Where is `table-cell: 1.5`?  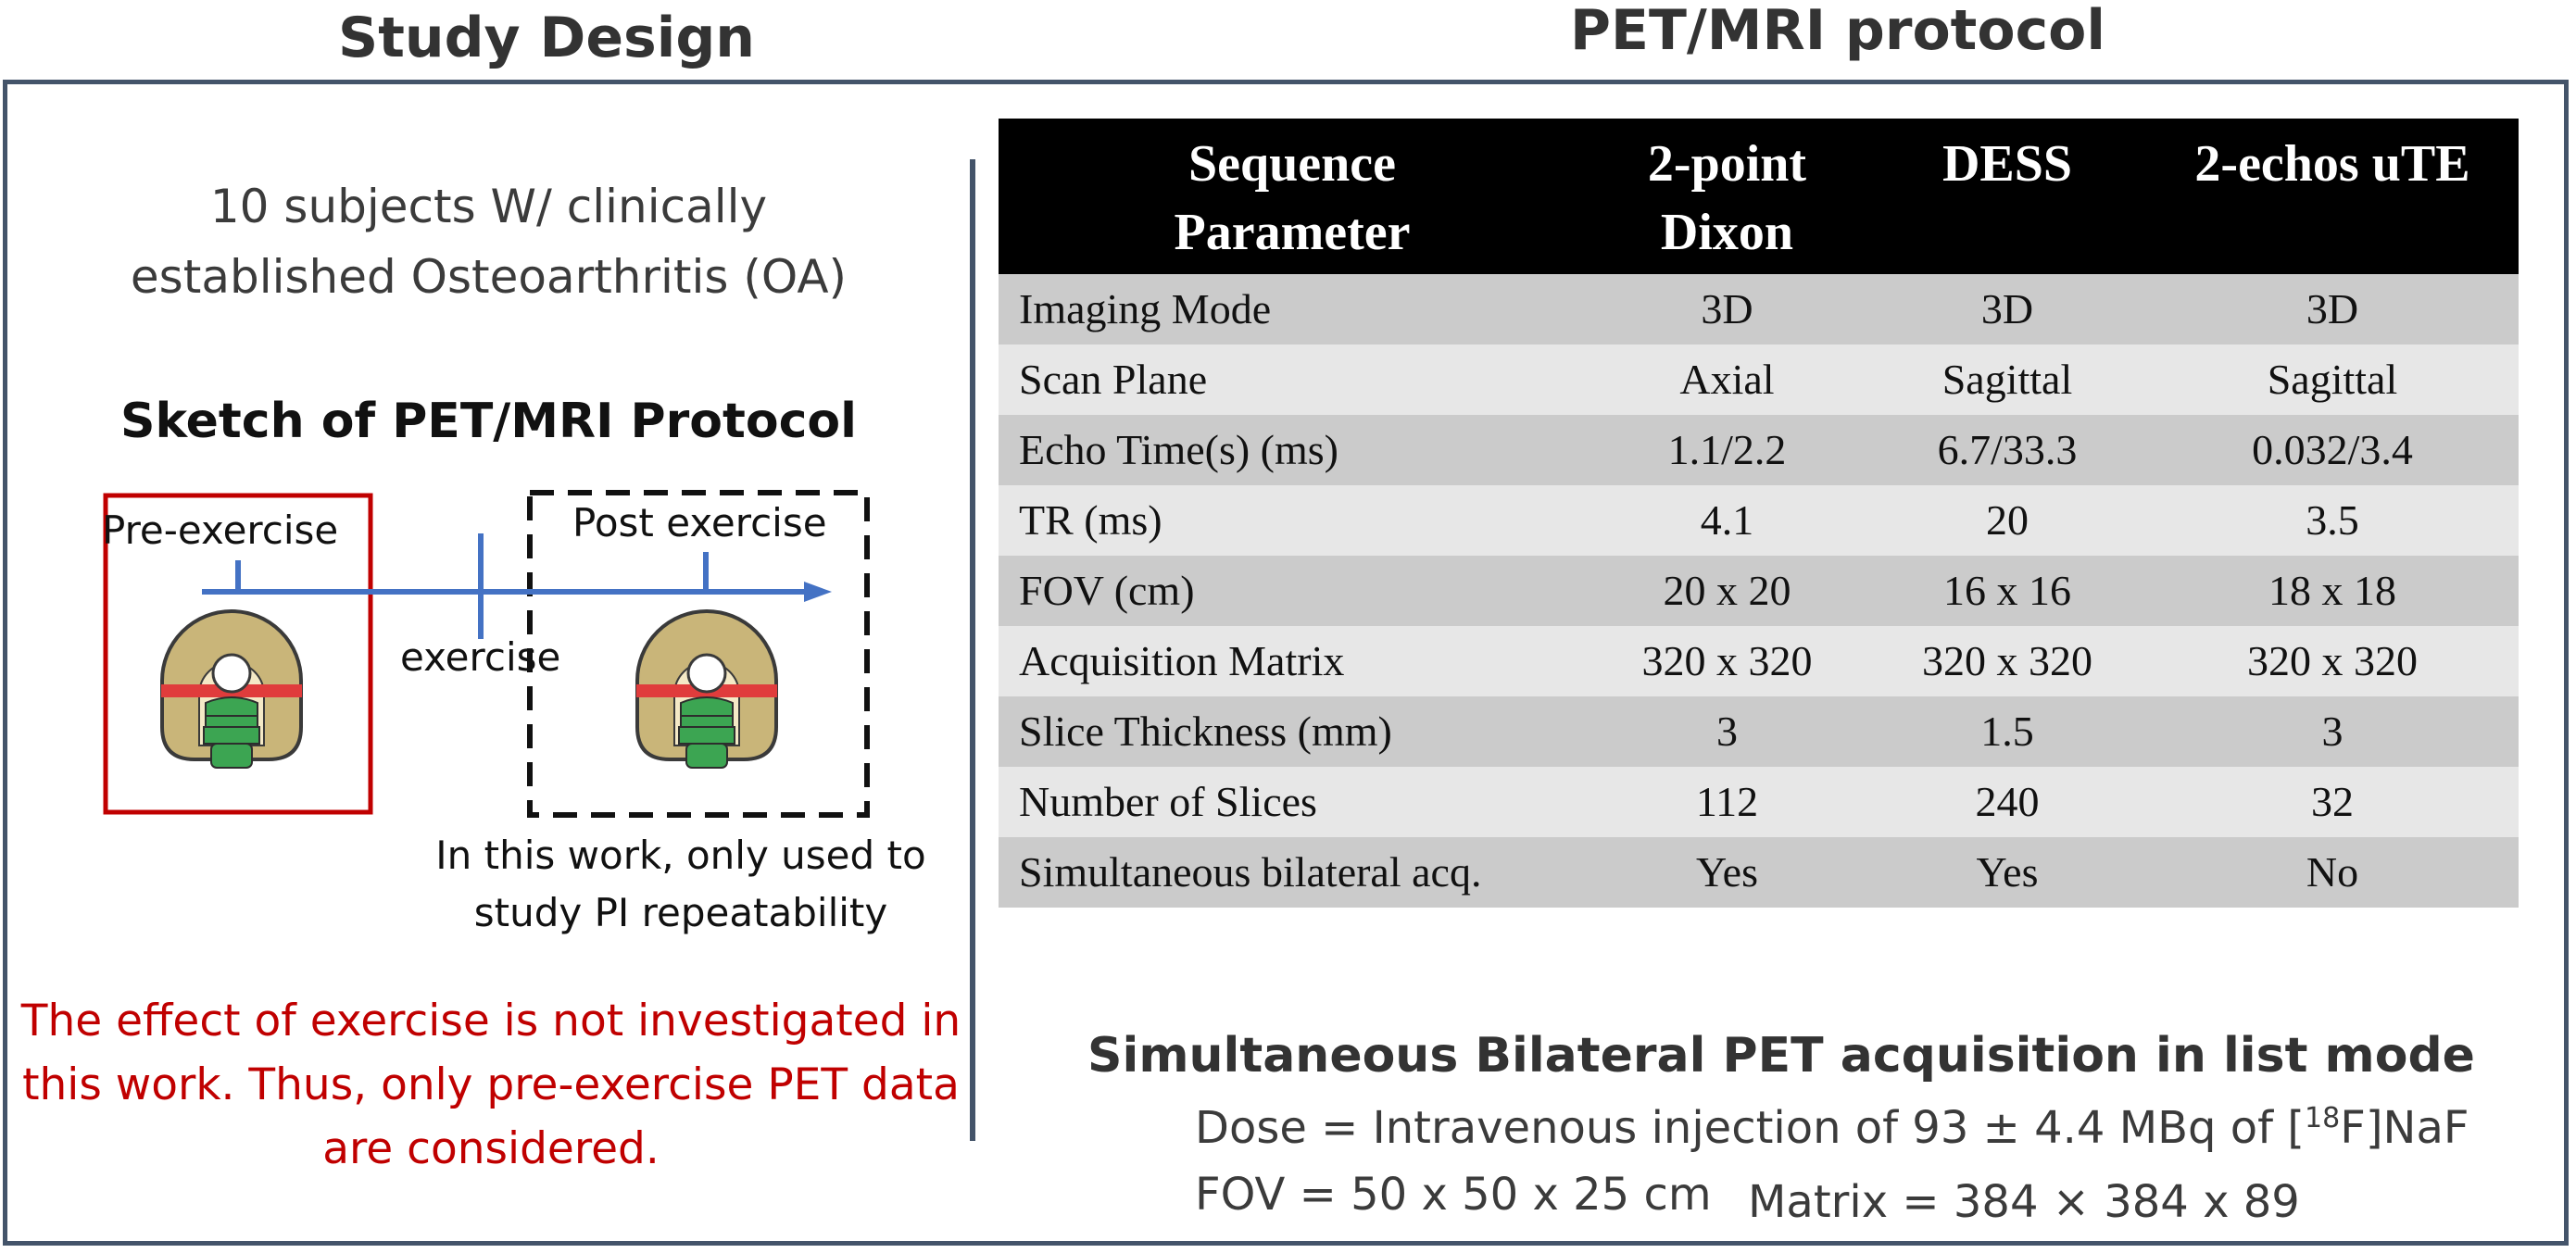
table-cell: 1.5 is located at coordinates (2007, 732).